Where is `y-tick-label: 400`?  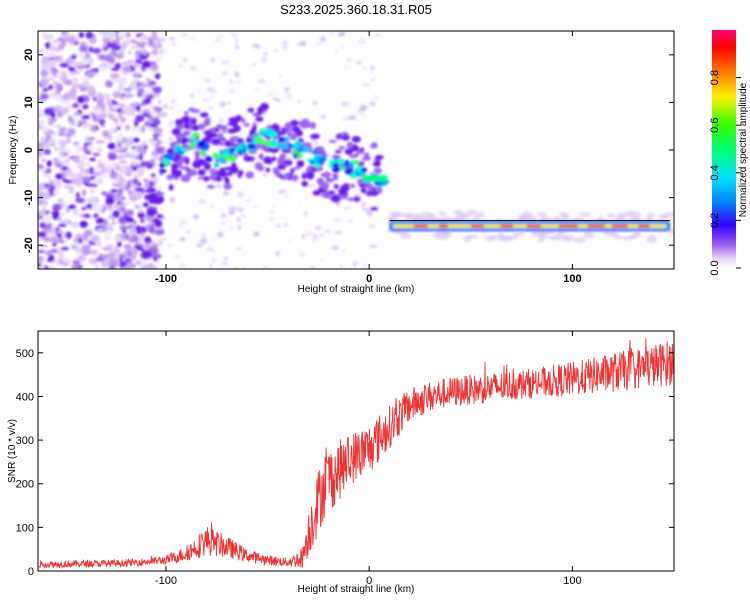 y-tick-label: 400 is located at coordinates (25, 397).